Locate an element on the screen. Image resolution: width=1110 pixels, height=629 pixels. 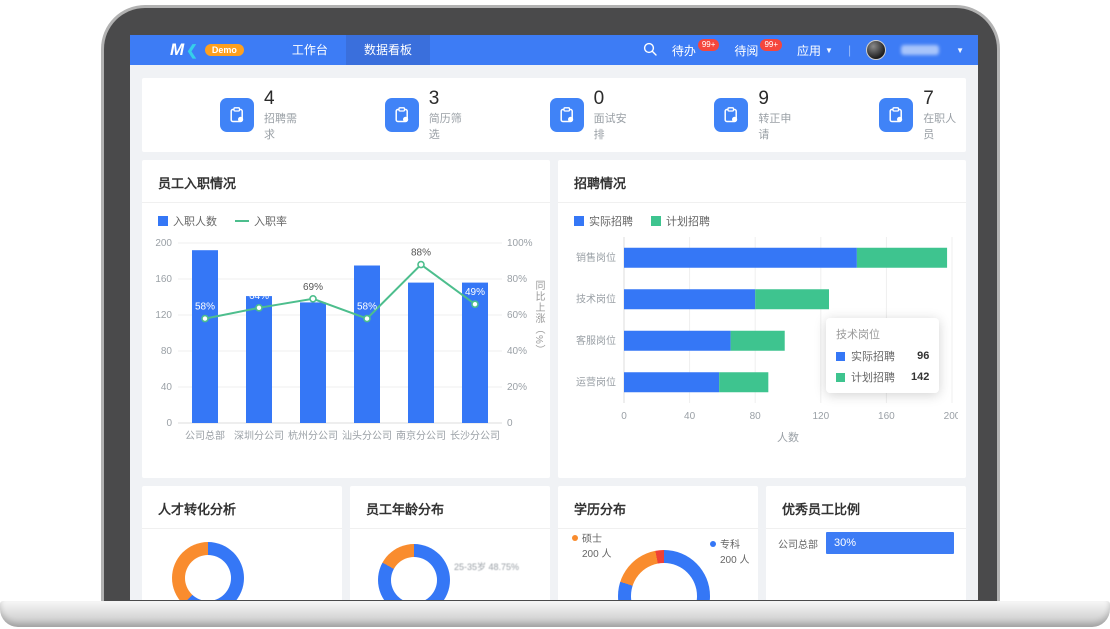
app-logo: M ❮ Demo is located at coordinates (207, 50).